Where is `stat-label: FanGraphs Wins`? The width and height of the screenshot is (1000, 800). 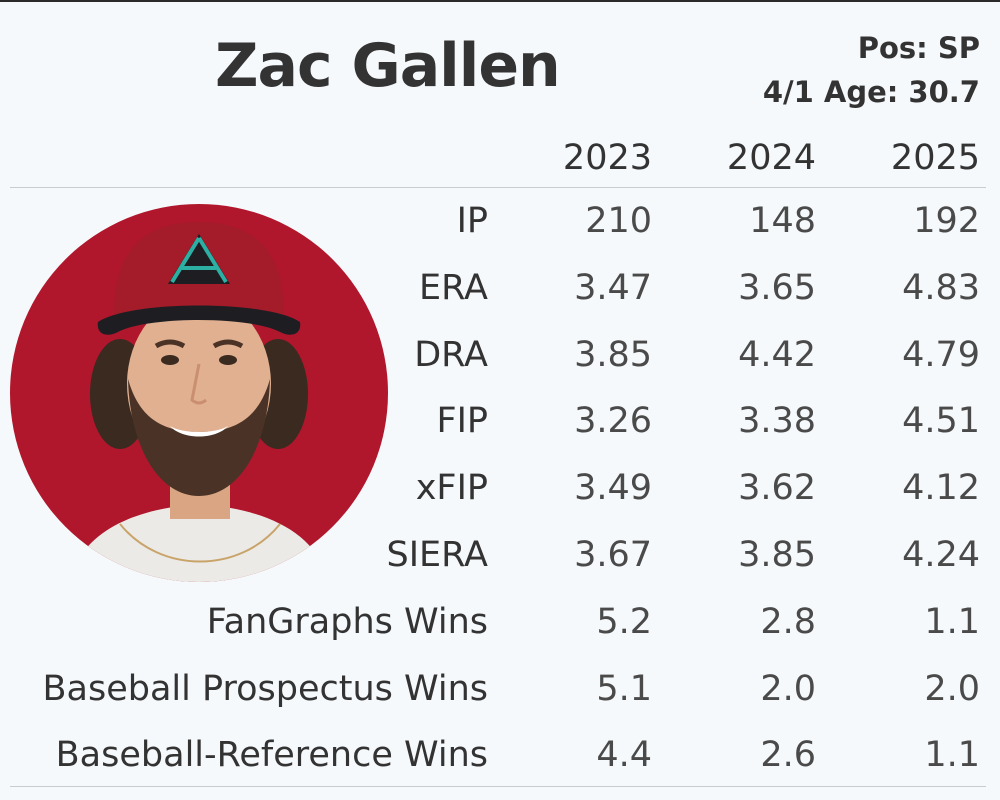 stat-label: FanGraphs Wins is located at coordinates (347, 622).